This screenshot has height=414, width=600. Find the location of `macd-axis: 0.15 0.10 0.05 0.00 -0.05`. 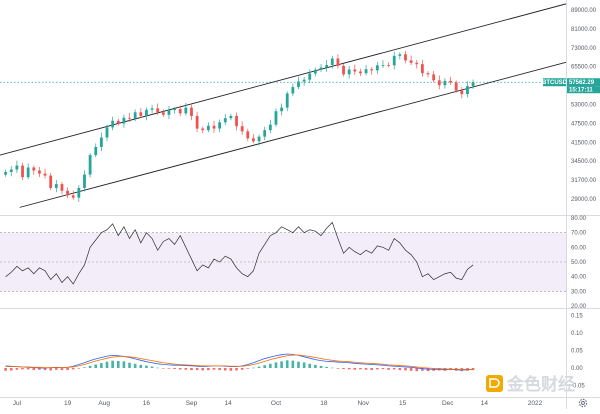

macd-axis: 0.15 0.10 0.05 0.00 -0.05 is located at coordinates (578, 352).